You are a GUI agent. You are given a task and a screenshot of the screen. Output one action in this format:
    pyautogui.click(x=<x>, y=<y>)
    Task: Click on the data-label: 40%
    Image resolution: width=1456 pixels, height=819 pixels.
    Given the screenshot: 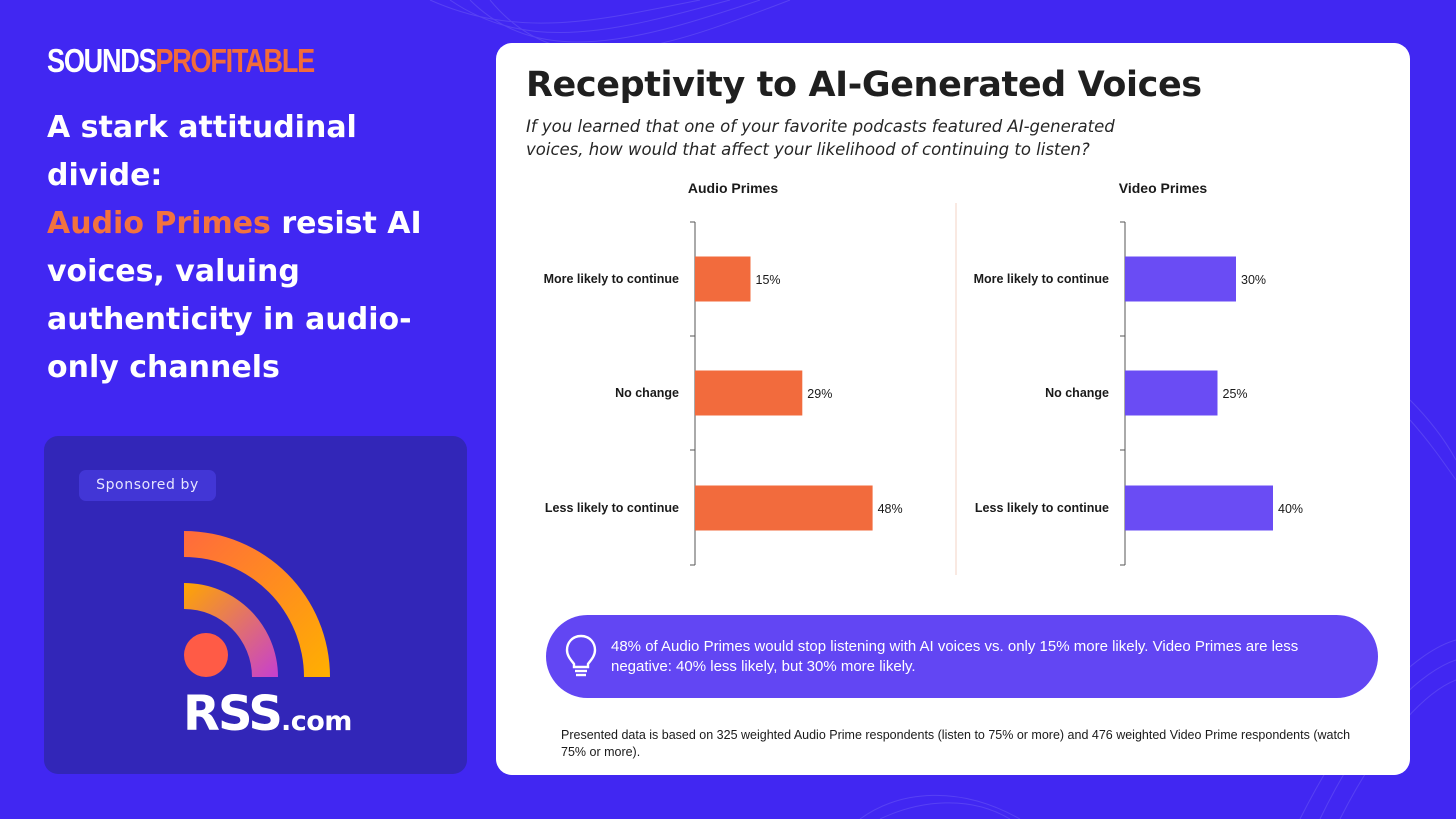 What is the action you would take?
    pyautogui.click(x=1290, y=509)
    